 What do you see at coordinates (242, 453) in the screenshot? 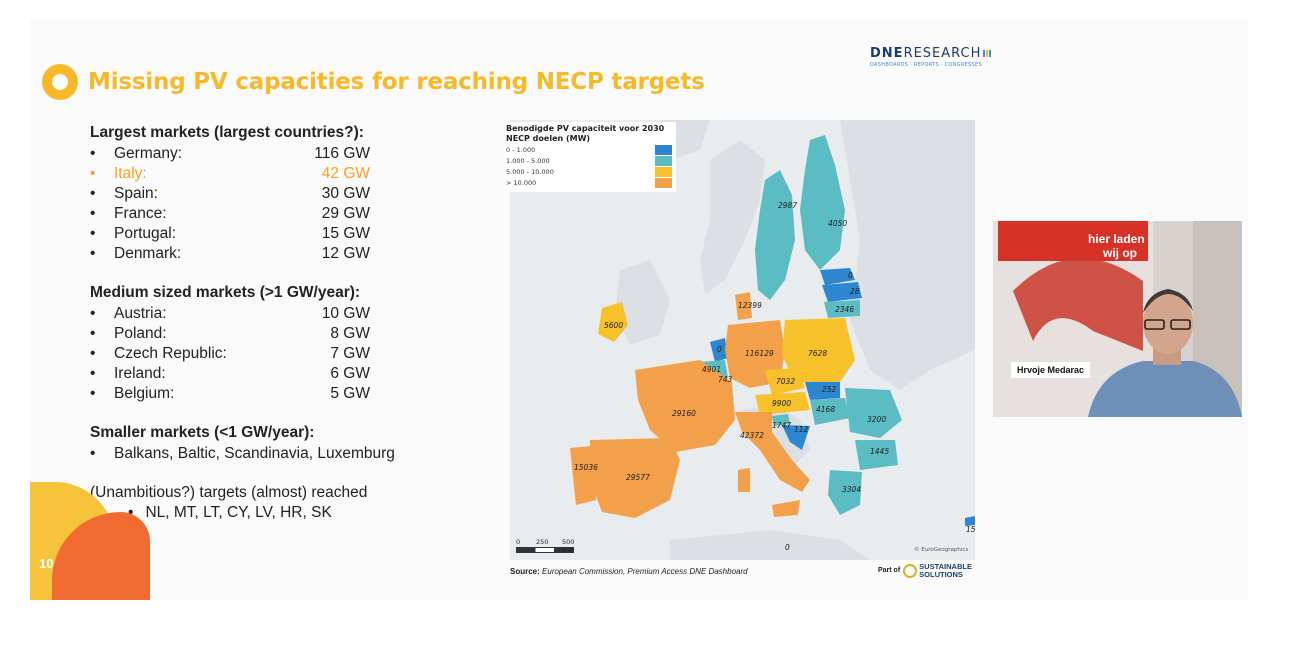
I see `list-item: • Balkans, Baltic, Scandinavia, Luxemburg` at bounding box center [242, 453].